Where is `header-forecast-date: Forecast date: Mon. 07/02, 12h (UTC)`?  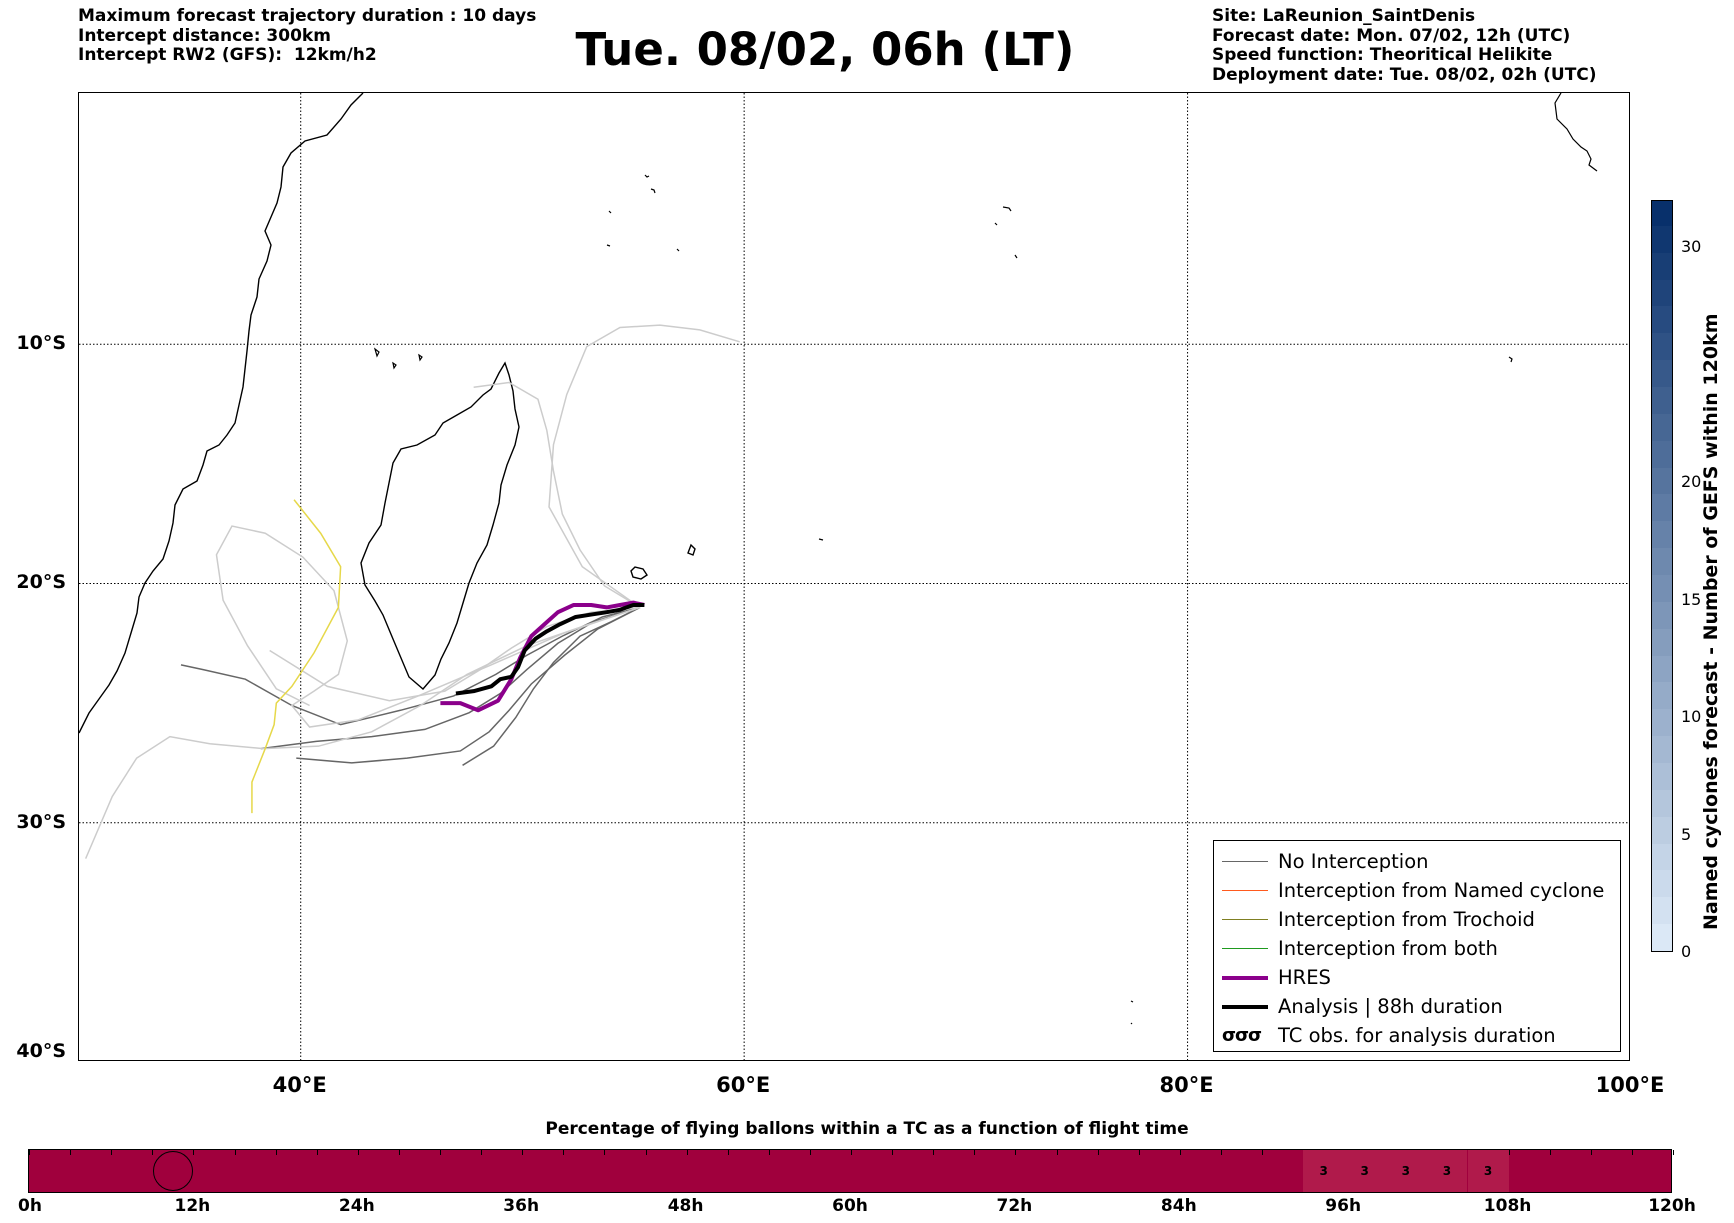 header-forecast-date: Forecast date: Mon. 07/02, 12h (UTC) is located at coordinates (1391, 35).